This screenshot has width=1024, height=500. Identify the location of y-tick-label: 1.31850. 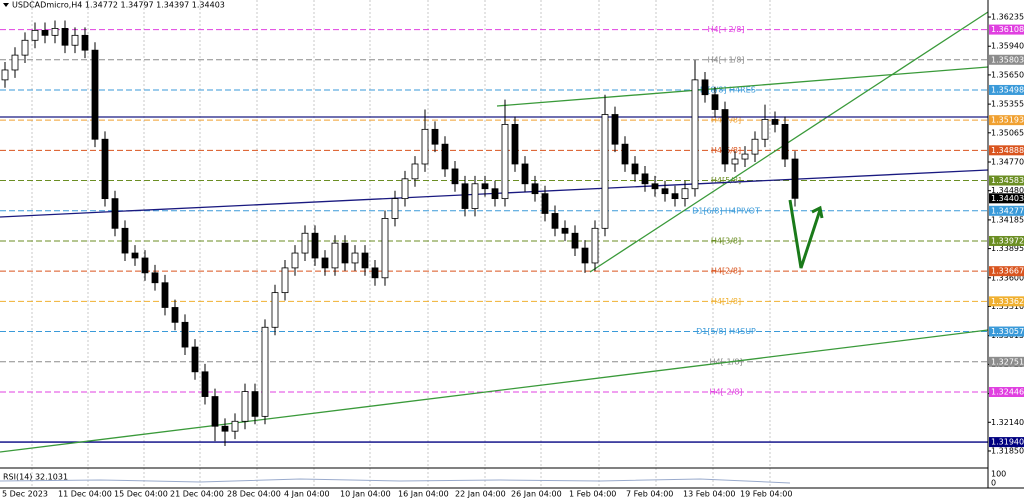
(1007, 450).